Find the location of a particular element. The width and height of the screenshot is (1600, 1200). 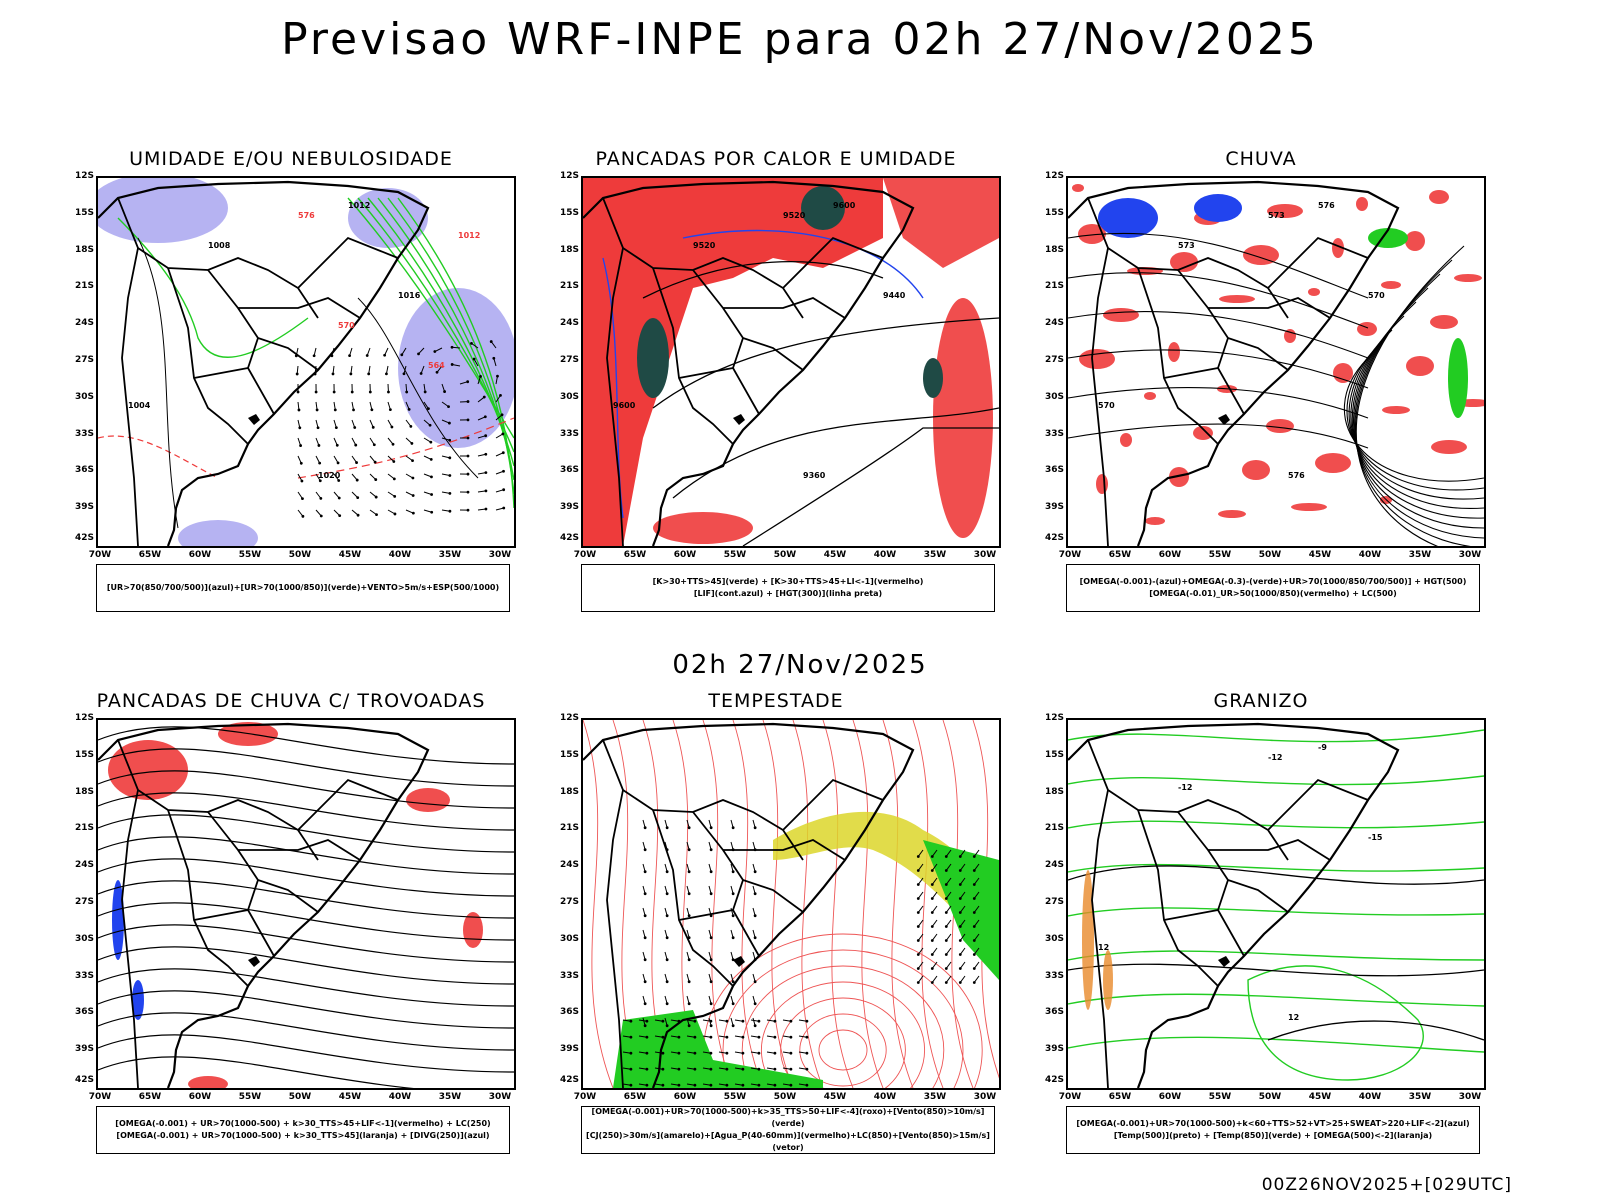

latitude-label: 12S is located at coordinates (569, 718).